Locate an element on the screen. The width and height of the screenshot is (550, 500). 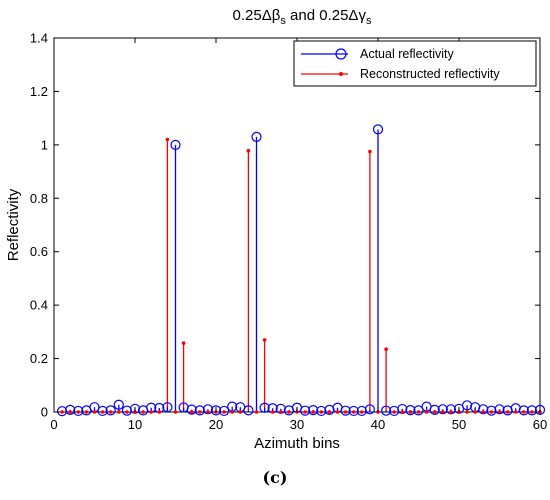
legend-box is located at coordinates (415, 63).